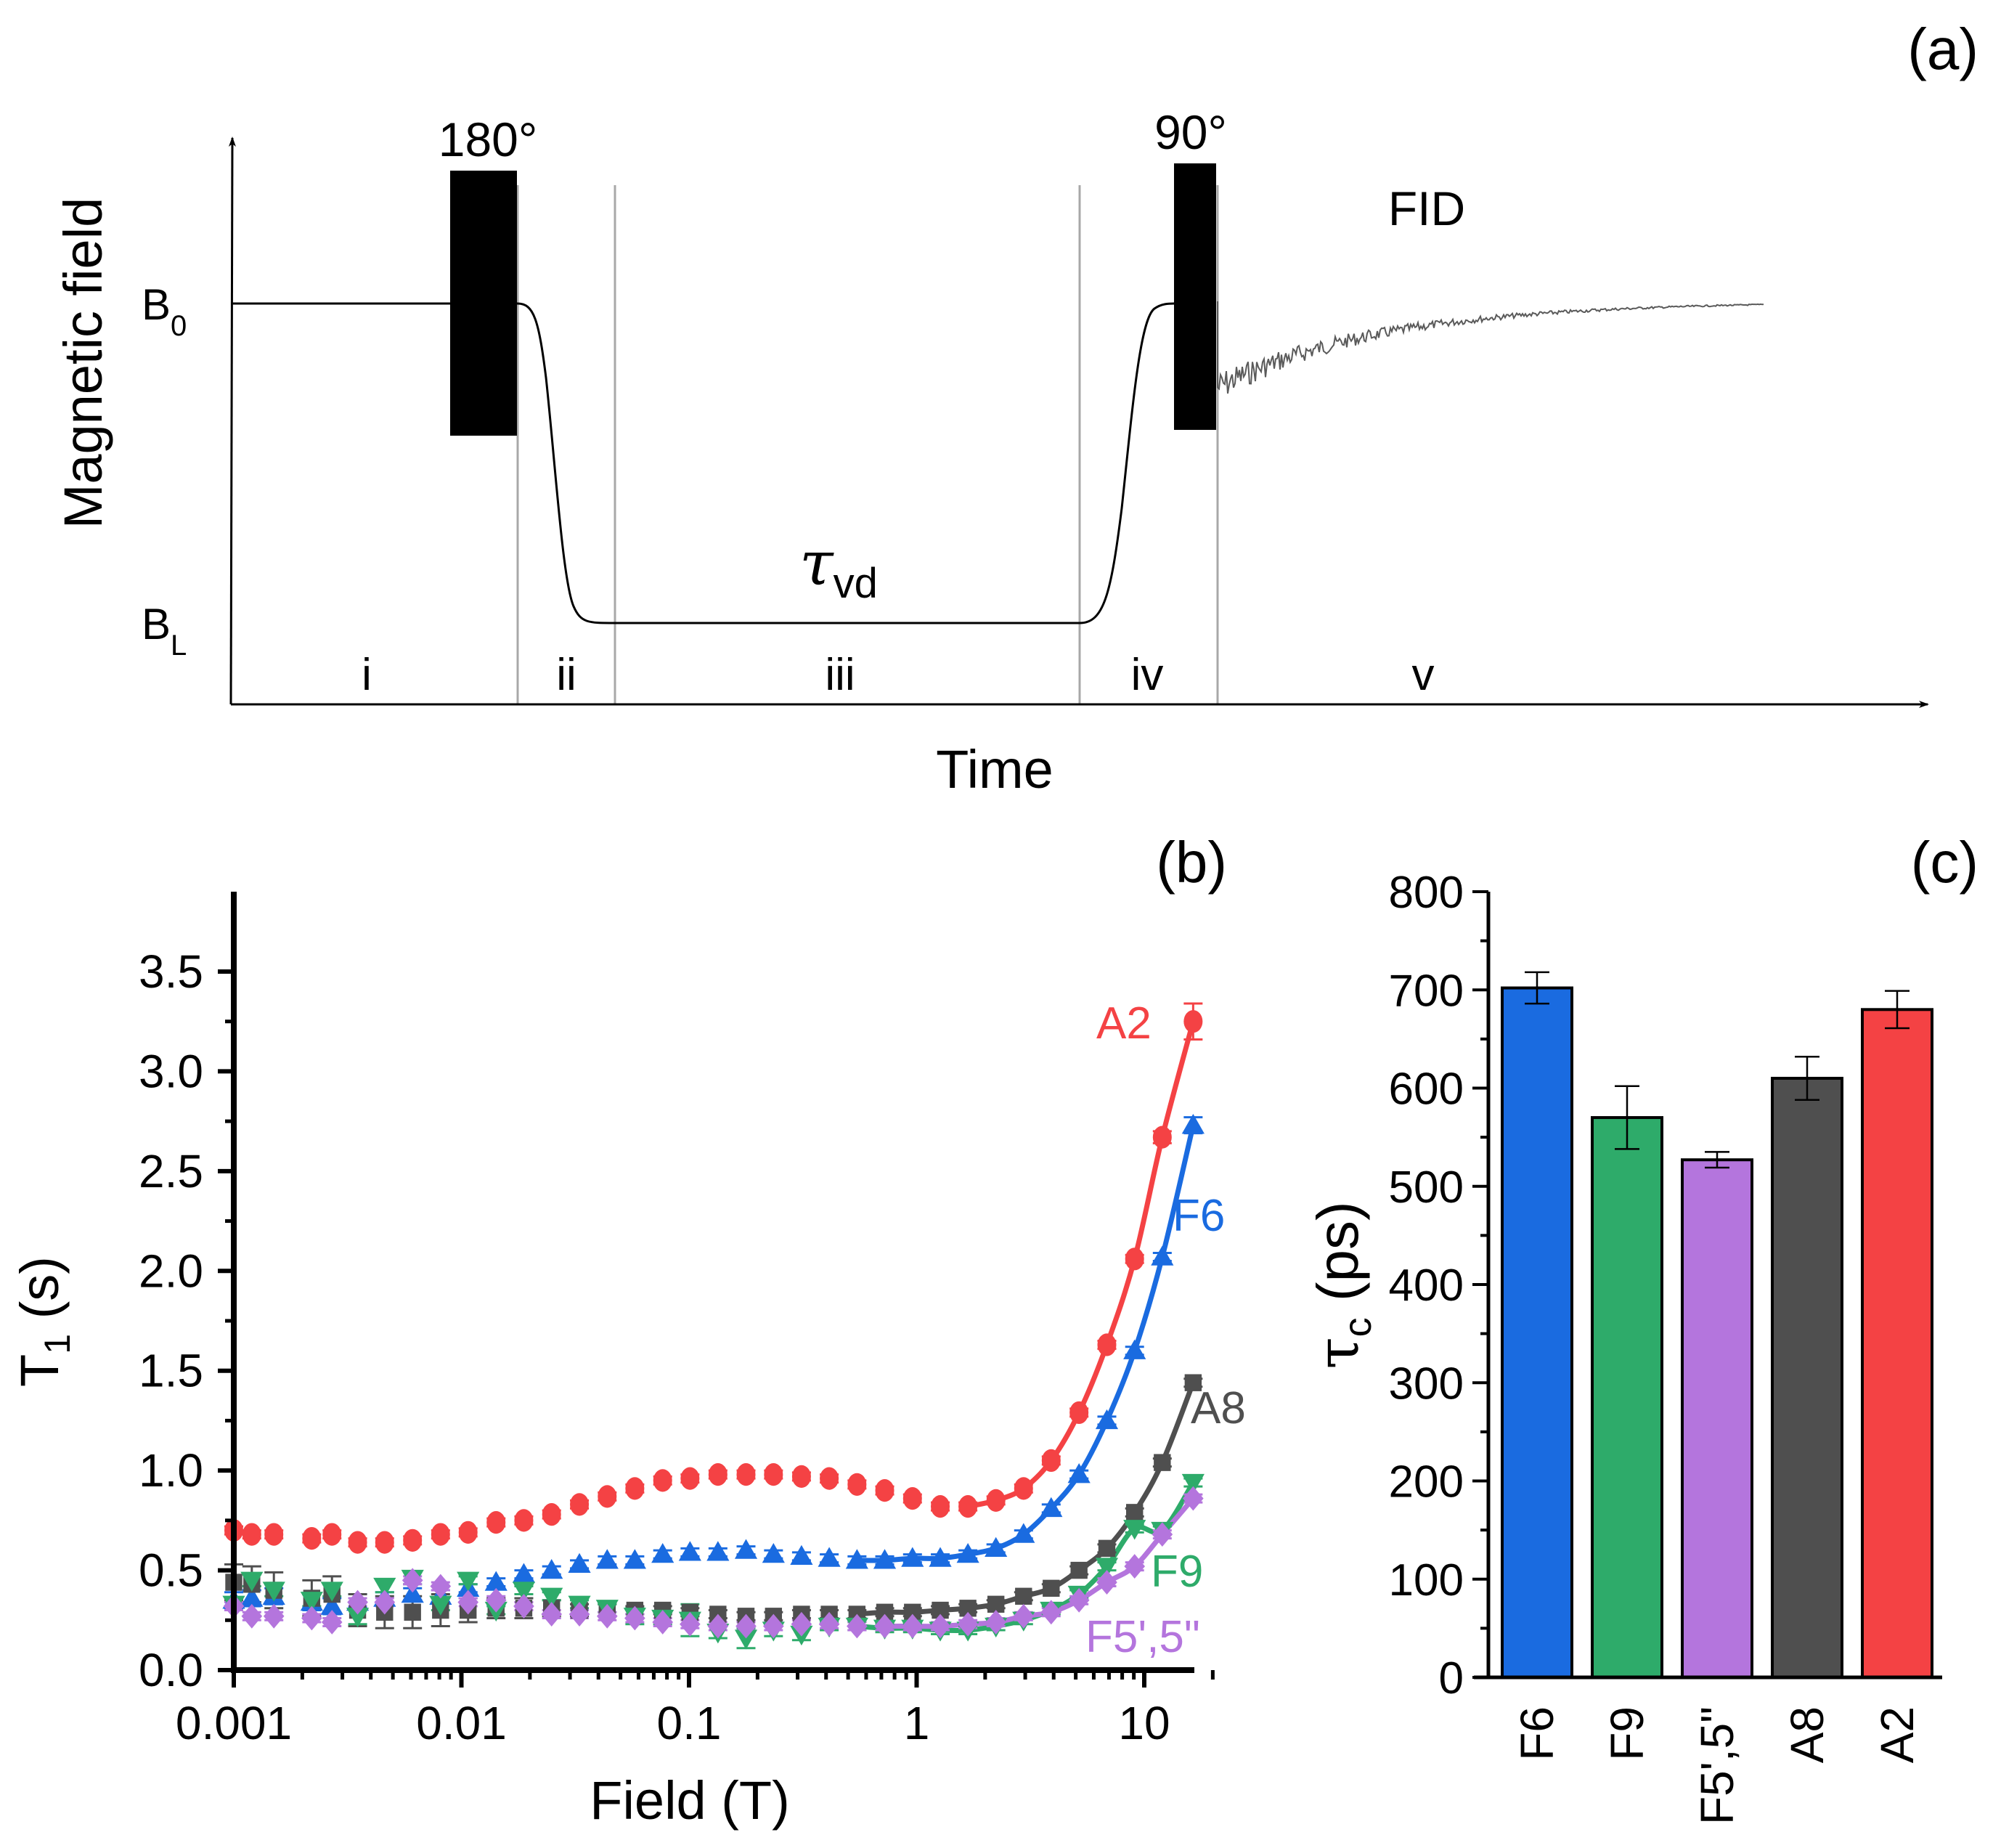 The width and height of the screenshot is (1993, 1848). What do you see at coordinates (164, 311) in the screenshot?
I see `b0-label: B0` at bounding box center [164, 311].